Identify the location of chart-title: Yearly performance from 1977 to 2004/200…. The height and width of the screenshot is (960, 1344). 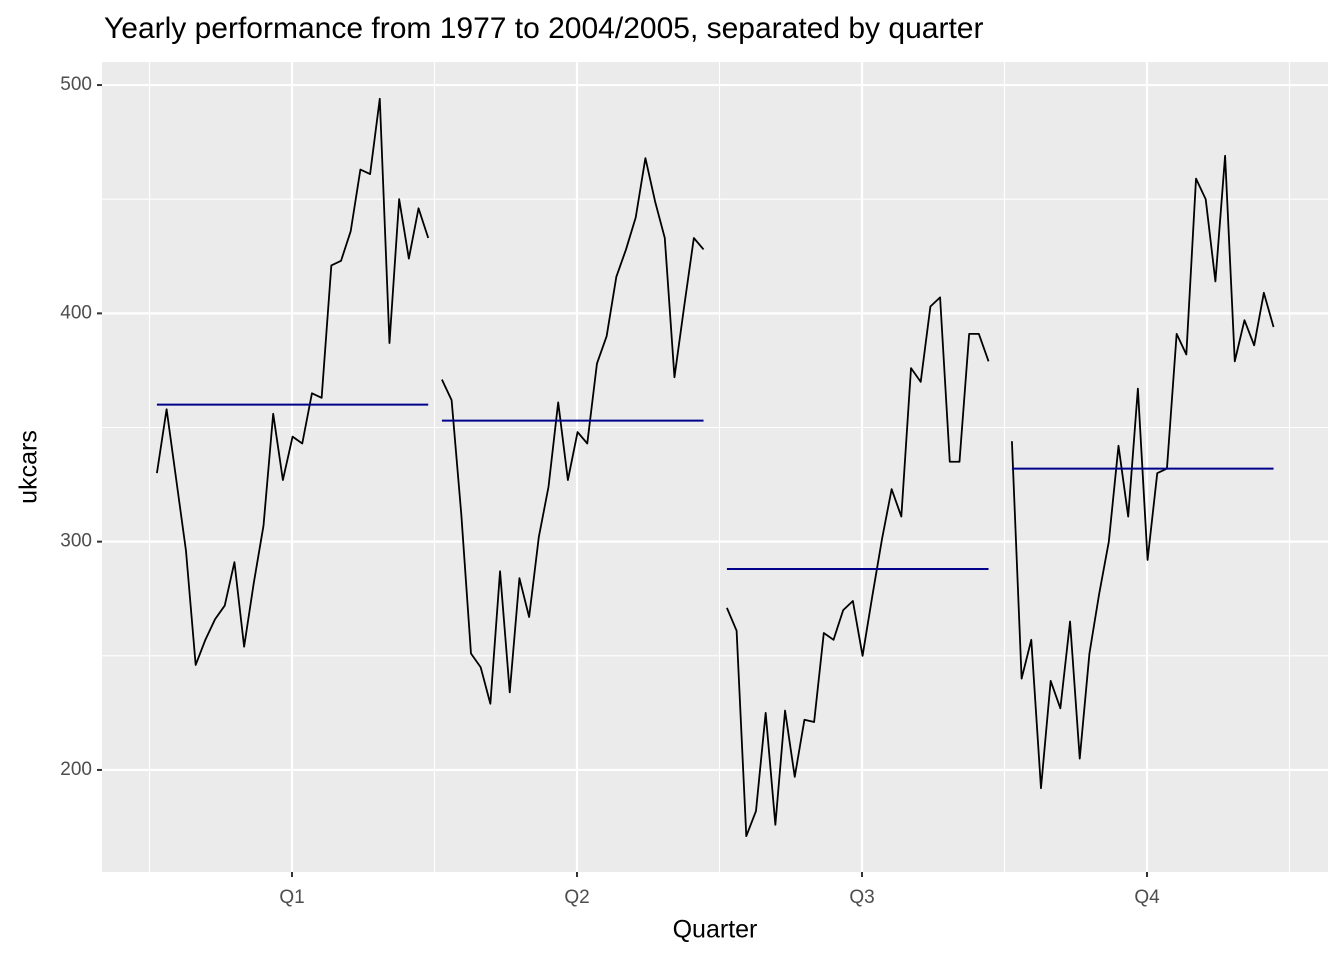
(543, 28).